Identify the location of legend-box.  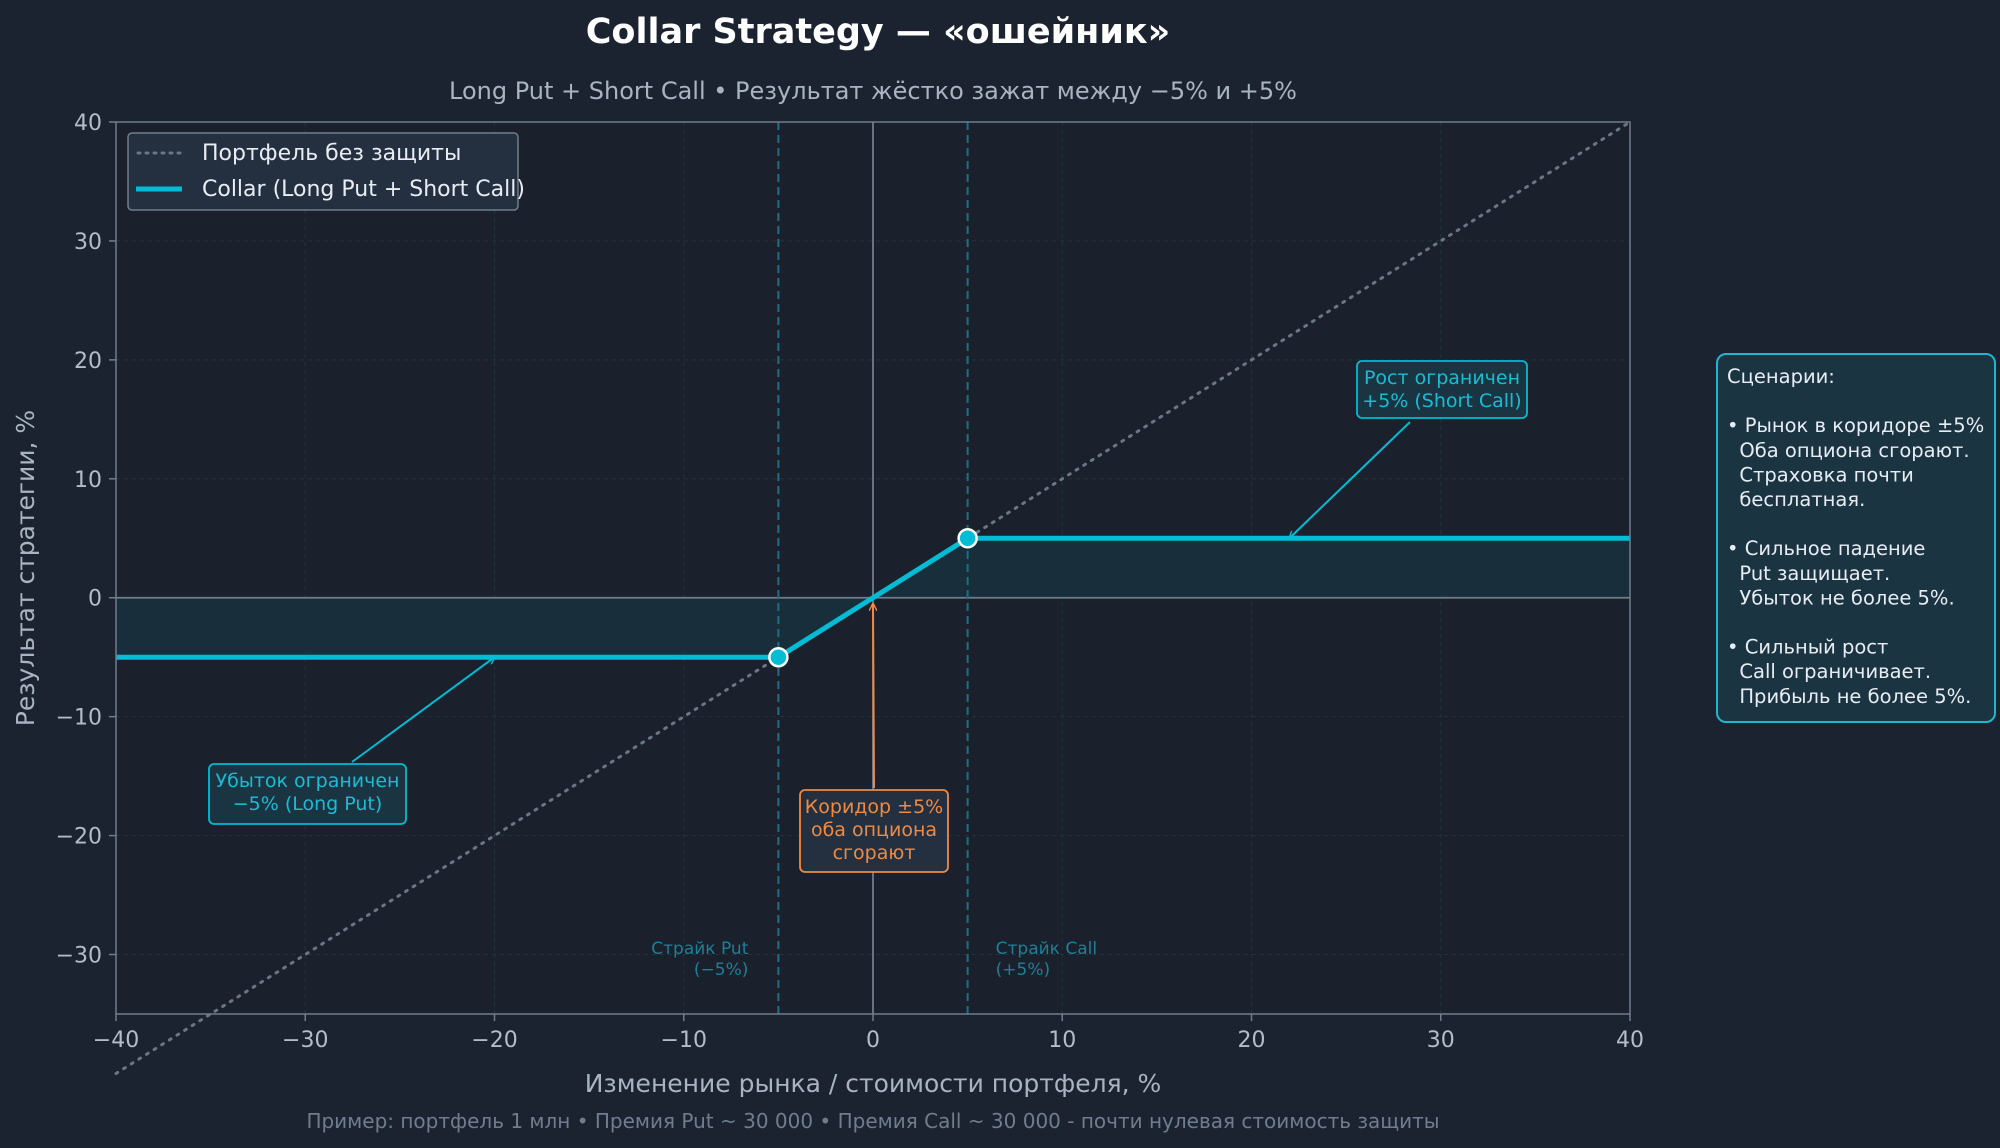
(323, 171).